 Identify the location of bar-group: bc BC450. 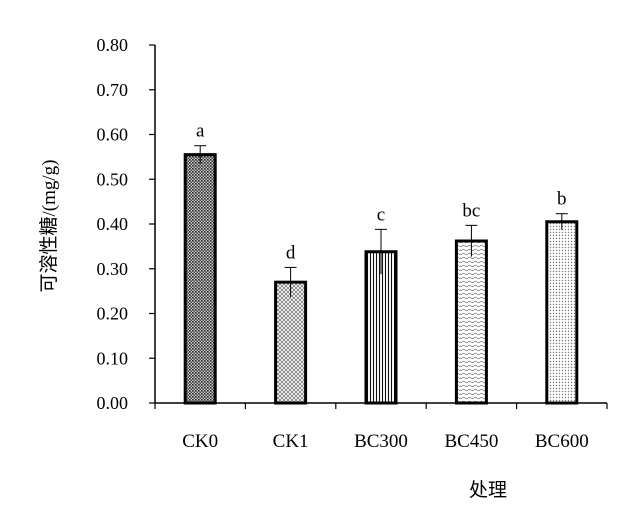
(471, 326).